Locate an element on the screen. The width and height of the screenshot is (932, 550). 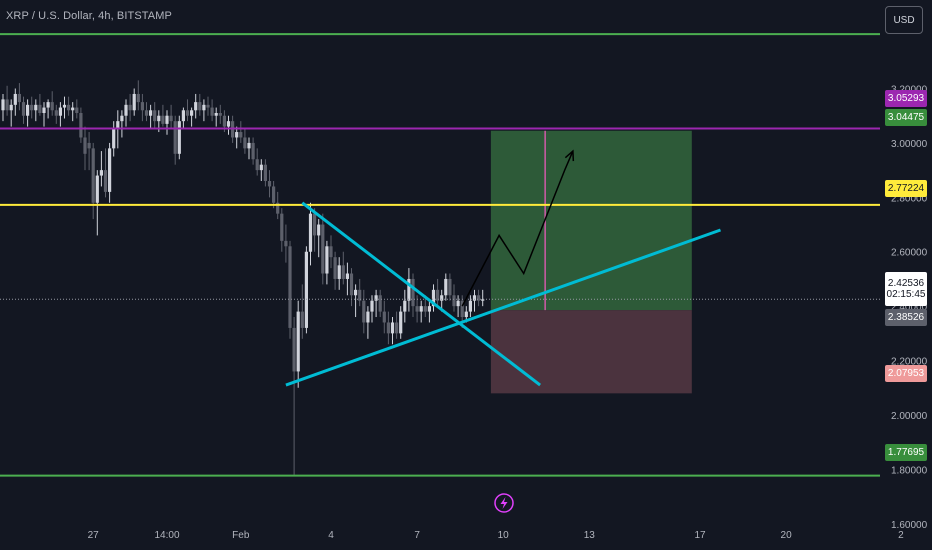
target-zone is located at coordinates (591, 220).